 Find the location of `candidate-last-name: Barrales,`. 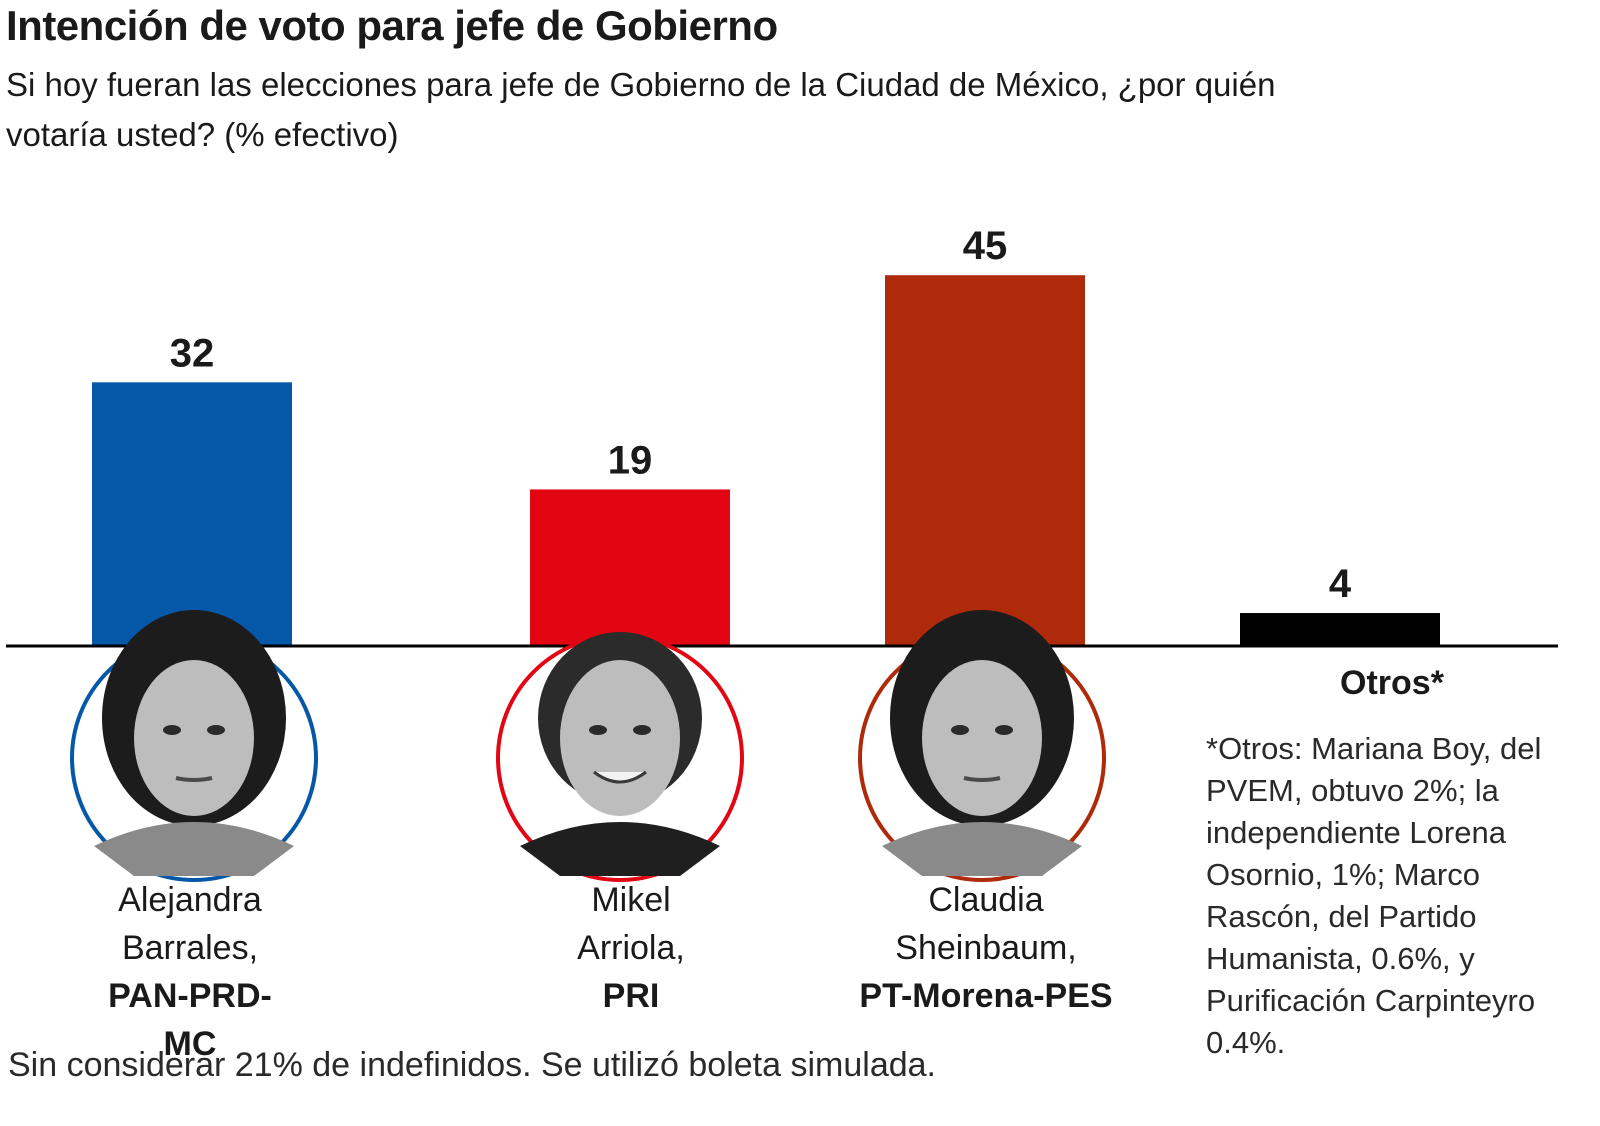

candidate-last-name: Barrales, is located at coordinates (190, 948).